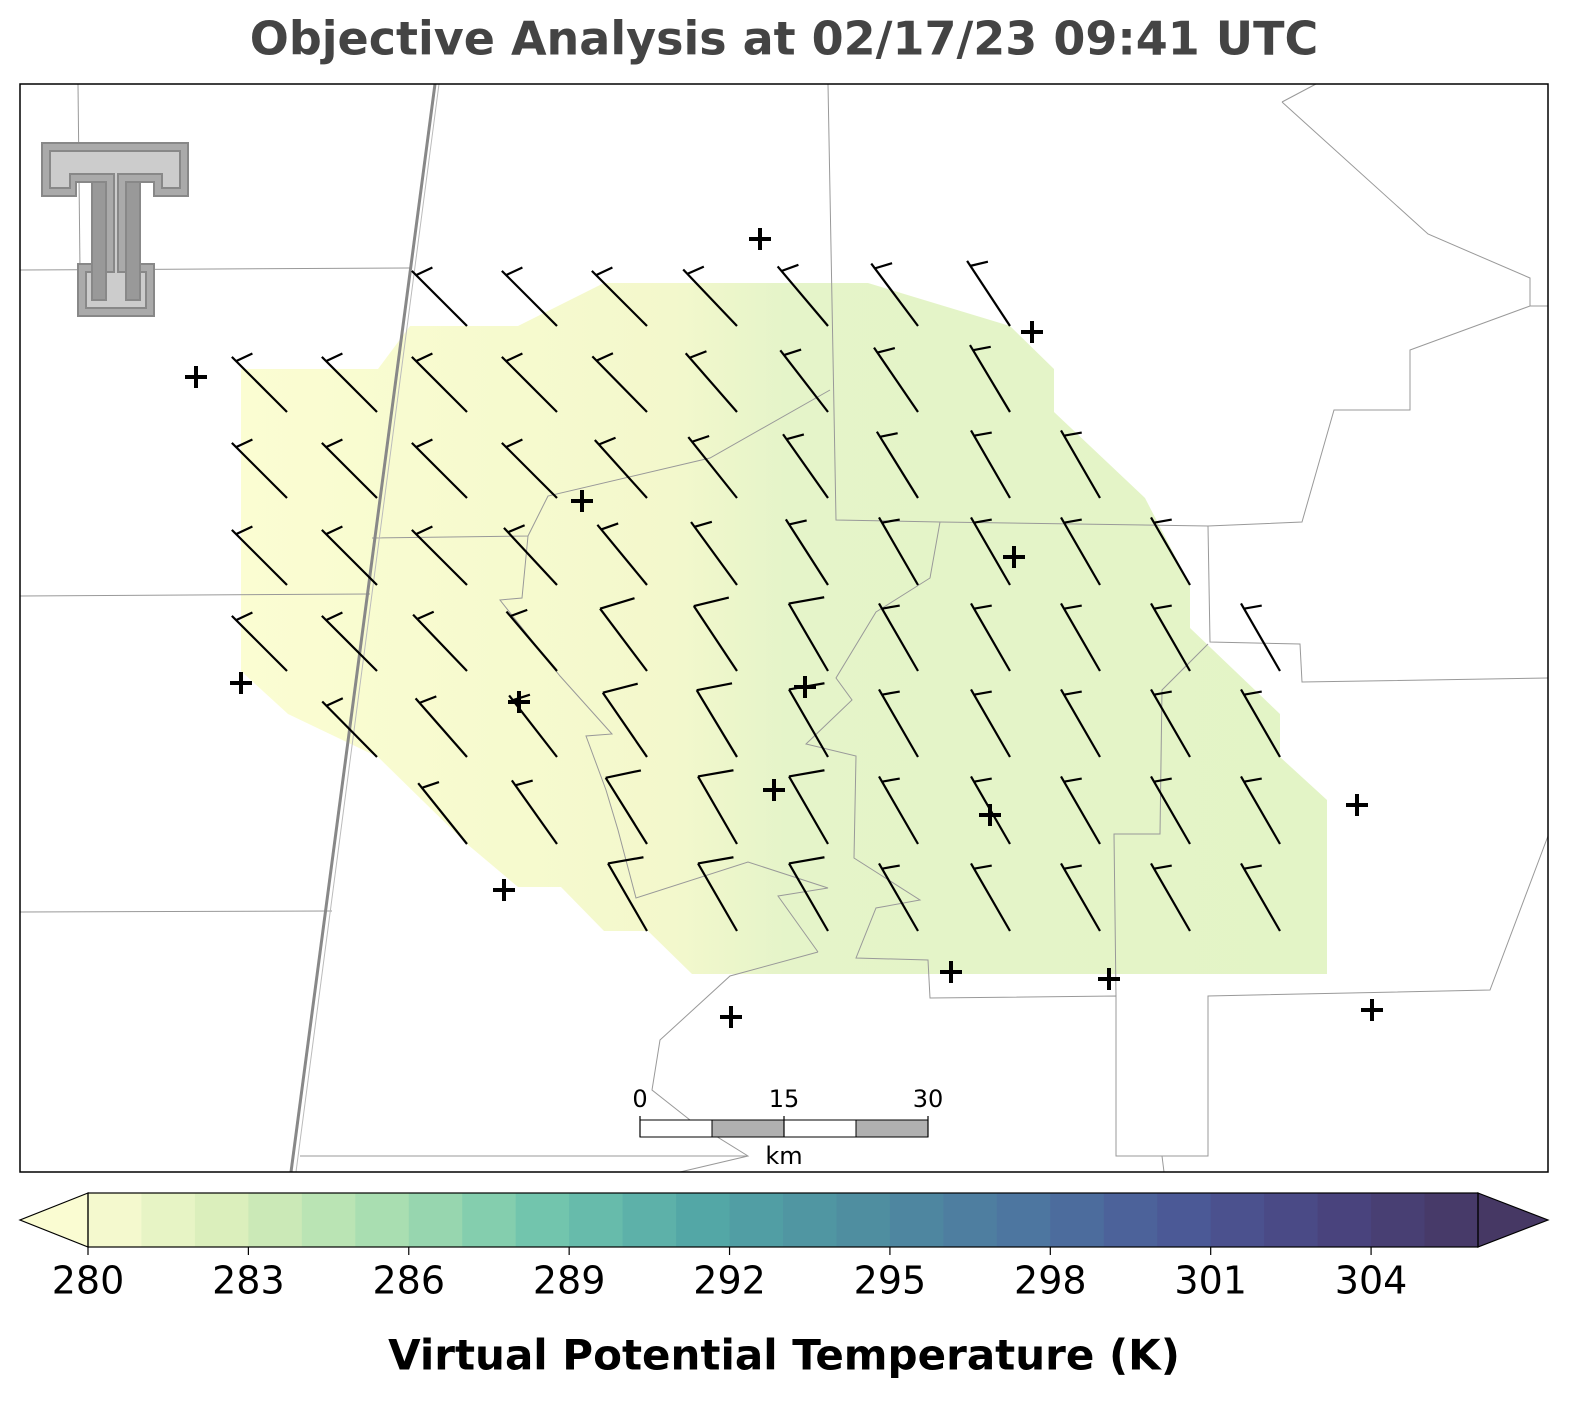 The height and width of the screenshot is (1421, 1590). What do you see at coordinates (928, 1099) in the screenshot?
I see `scale-tick-label: 30` at bounding box center [928, 1099].